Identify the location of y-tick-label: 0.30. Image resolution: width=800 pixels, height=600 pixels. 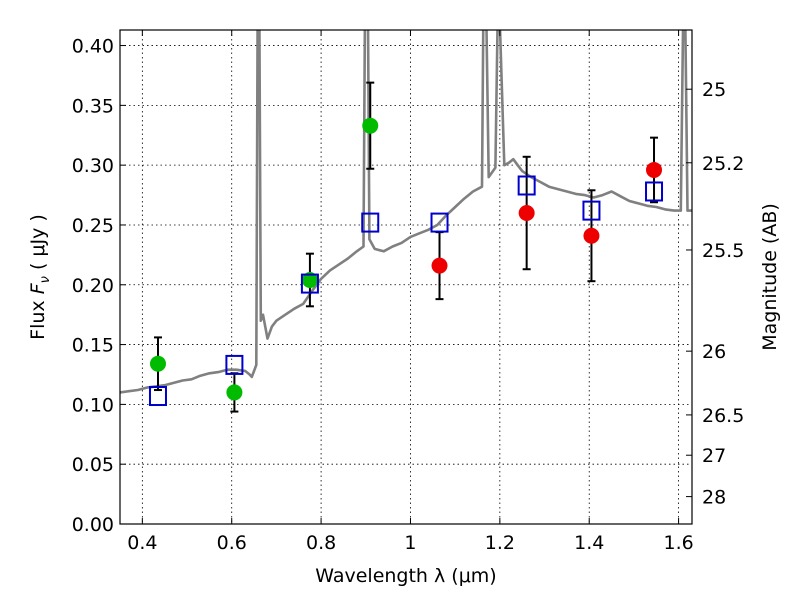
(93, 166).